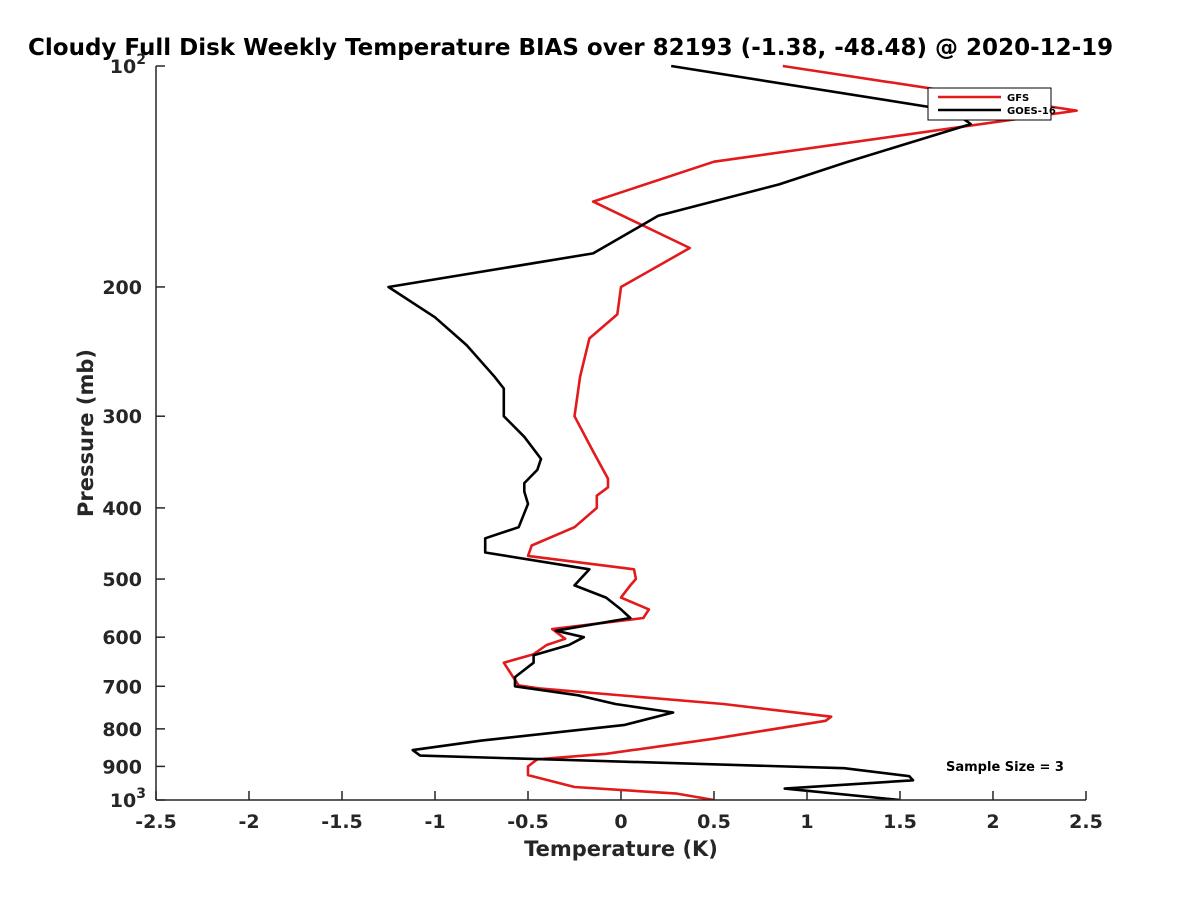 The height and width of the screenshot is (900, 1200). Describe the element at coordinates (122, 730) in the screenshot. I see `y-tick-label: 800` at that location.